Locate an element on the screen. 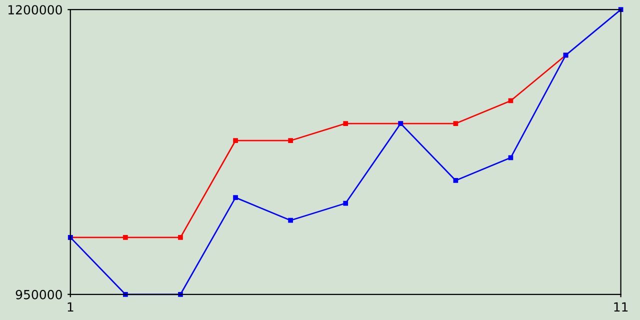 The image size is (640, 320). x-tick-label: 11 is located at coordinates (621, 307).